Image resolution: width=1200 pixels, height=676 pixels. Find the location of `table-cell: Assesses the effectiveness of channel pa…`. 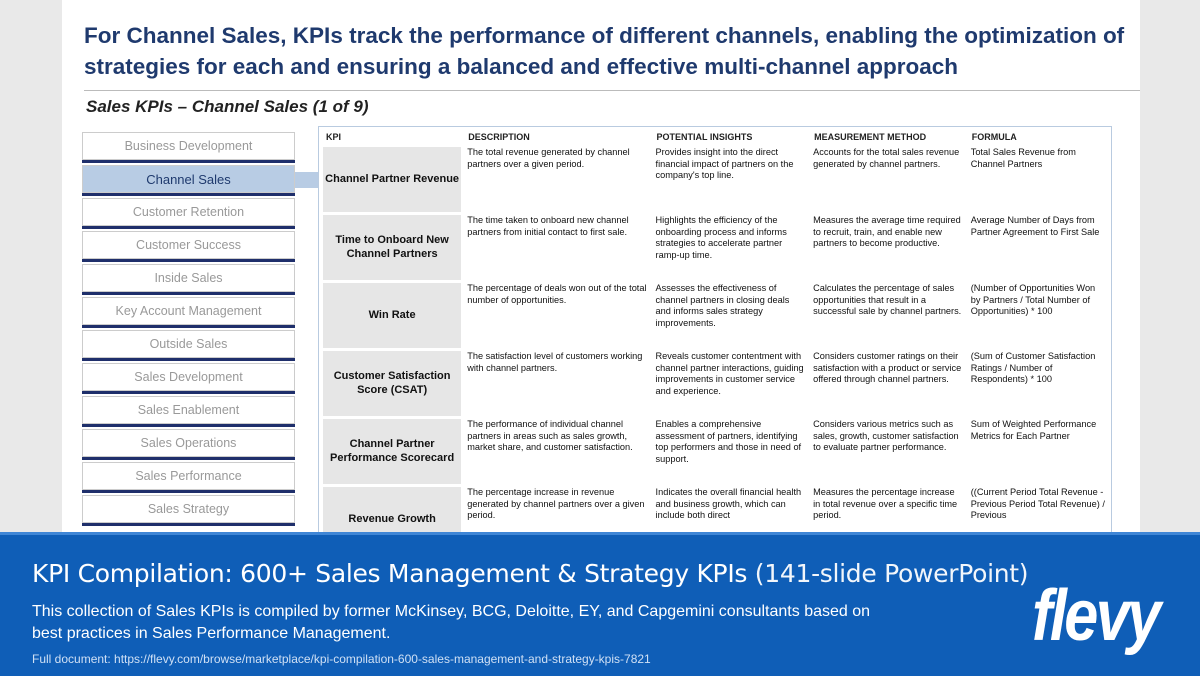

table-cell: Assesses the effectiveness of channel pa… is located at coordinates (722, 305).